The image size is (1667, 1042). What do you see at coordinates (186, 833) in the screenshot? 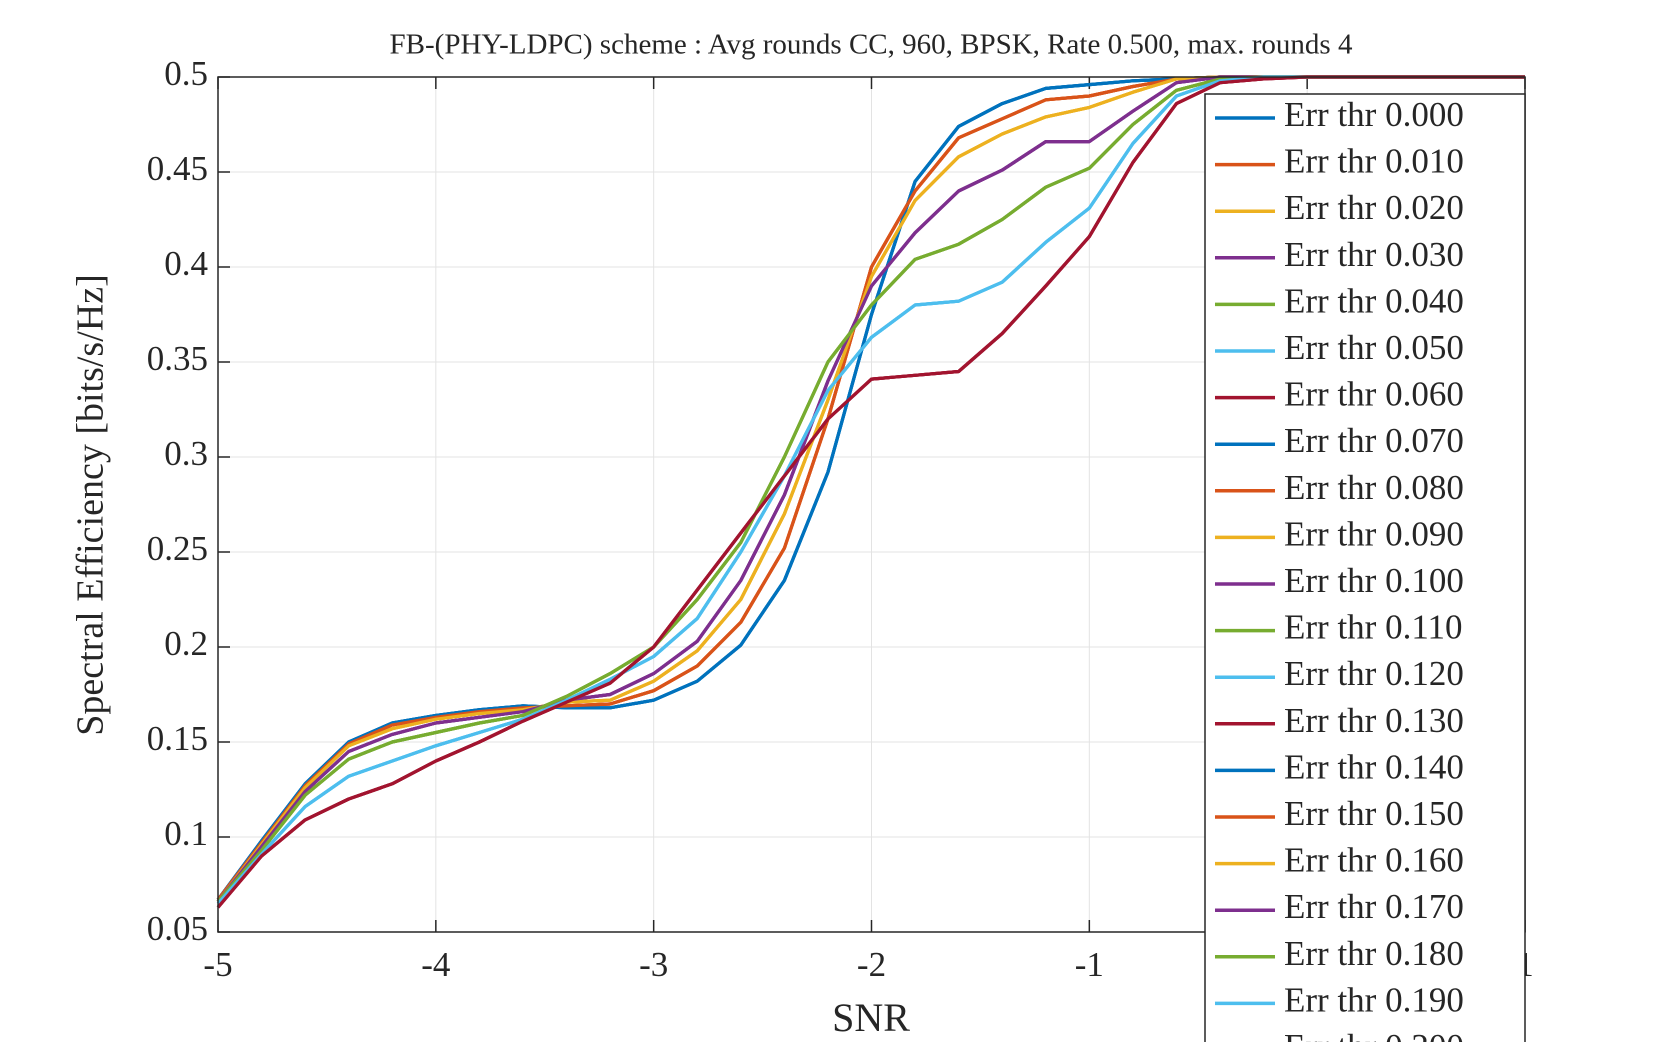
I see `y-tick-label: 0.1` at bounding box center [186, 833].